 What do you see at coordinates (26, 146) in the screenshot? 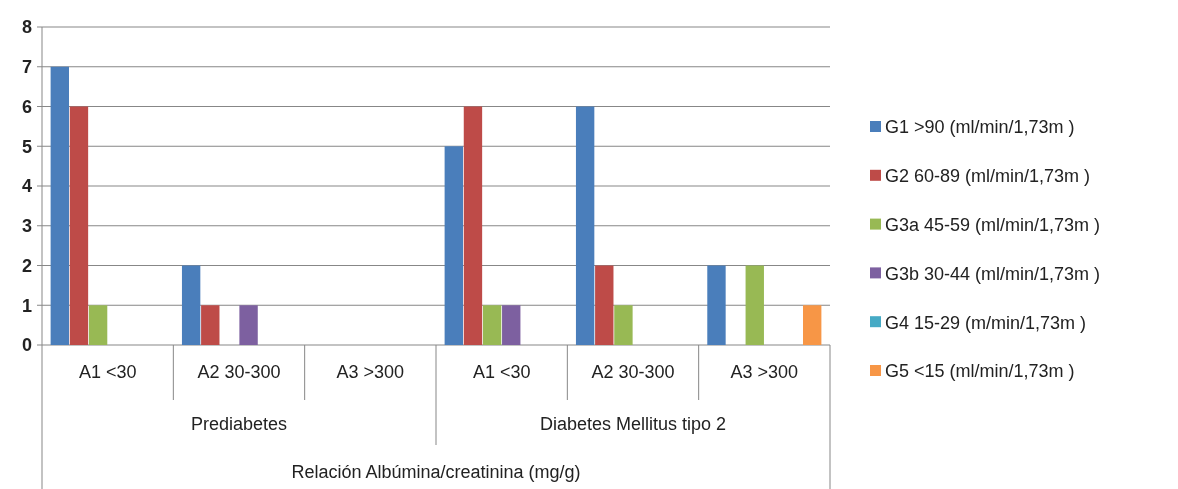
I see `y-tick-label: 5` at bounding box center [26, 146].